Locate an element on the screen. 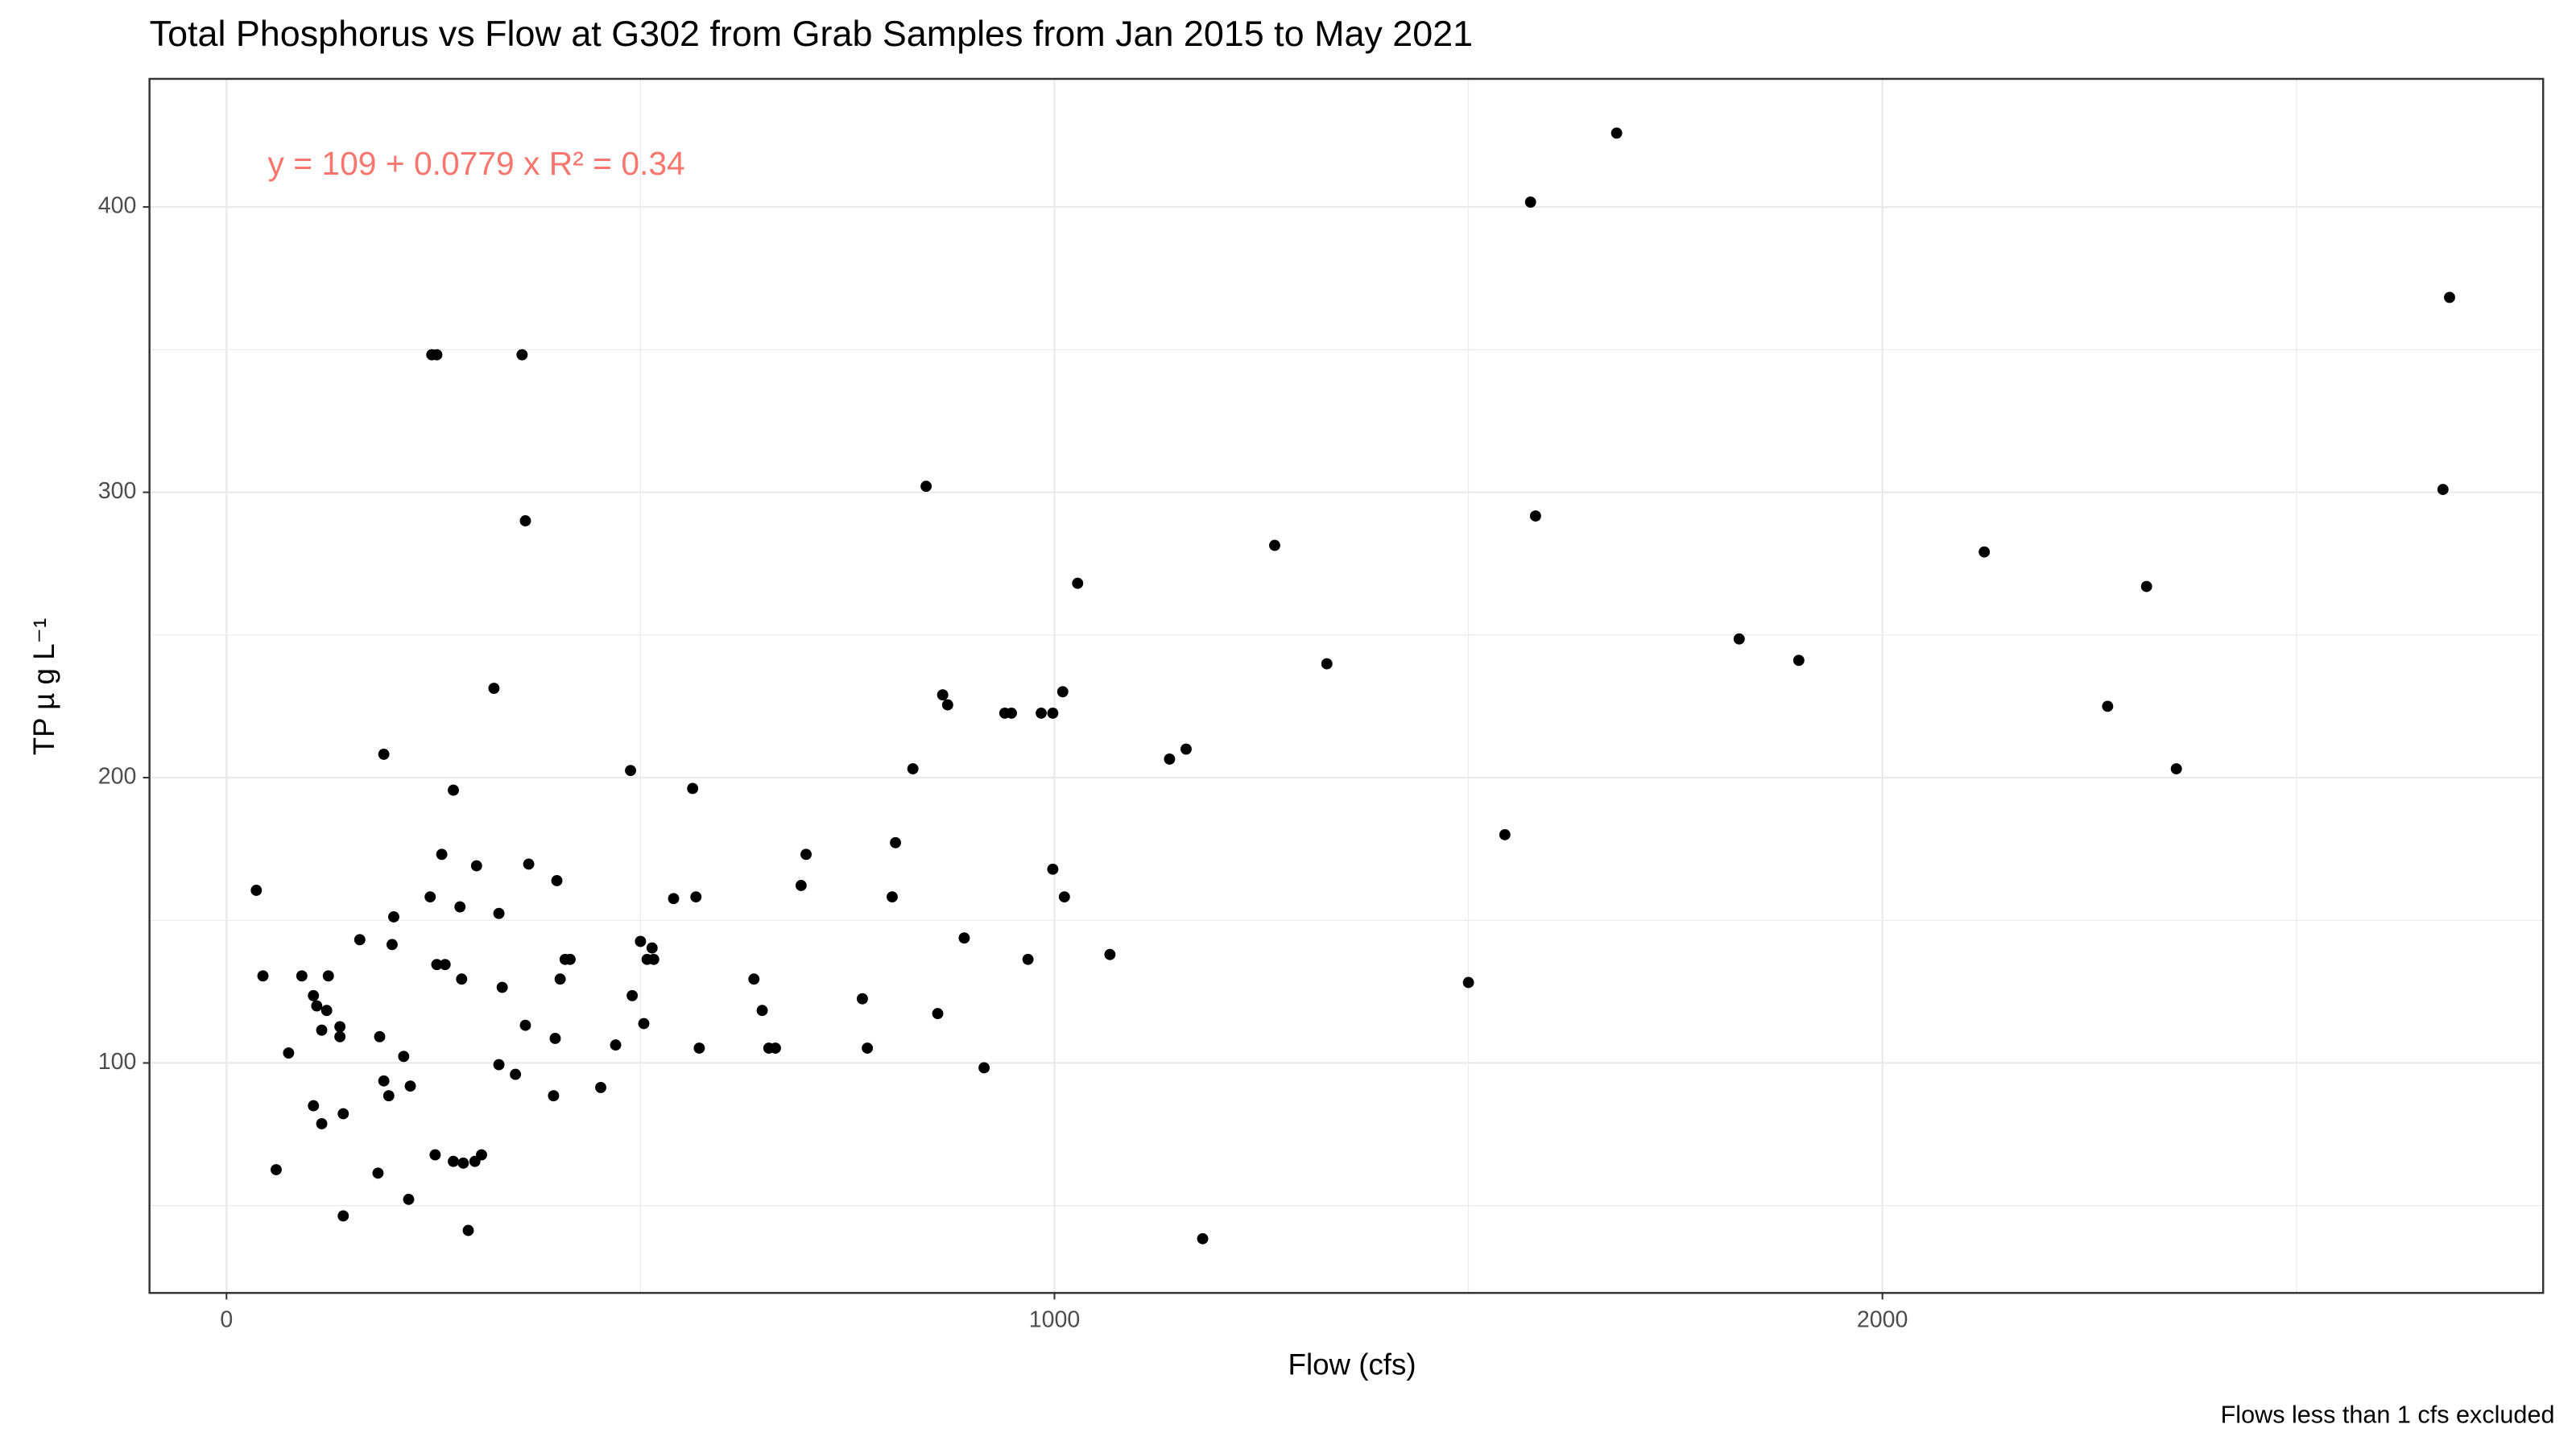 Image resolution: width=2576 pixels, height=1449 pixels. y-axis-label: TP µ g L⁻¹ is located at coordinates (43, 687).